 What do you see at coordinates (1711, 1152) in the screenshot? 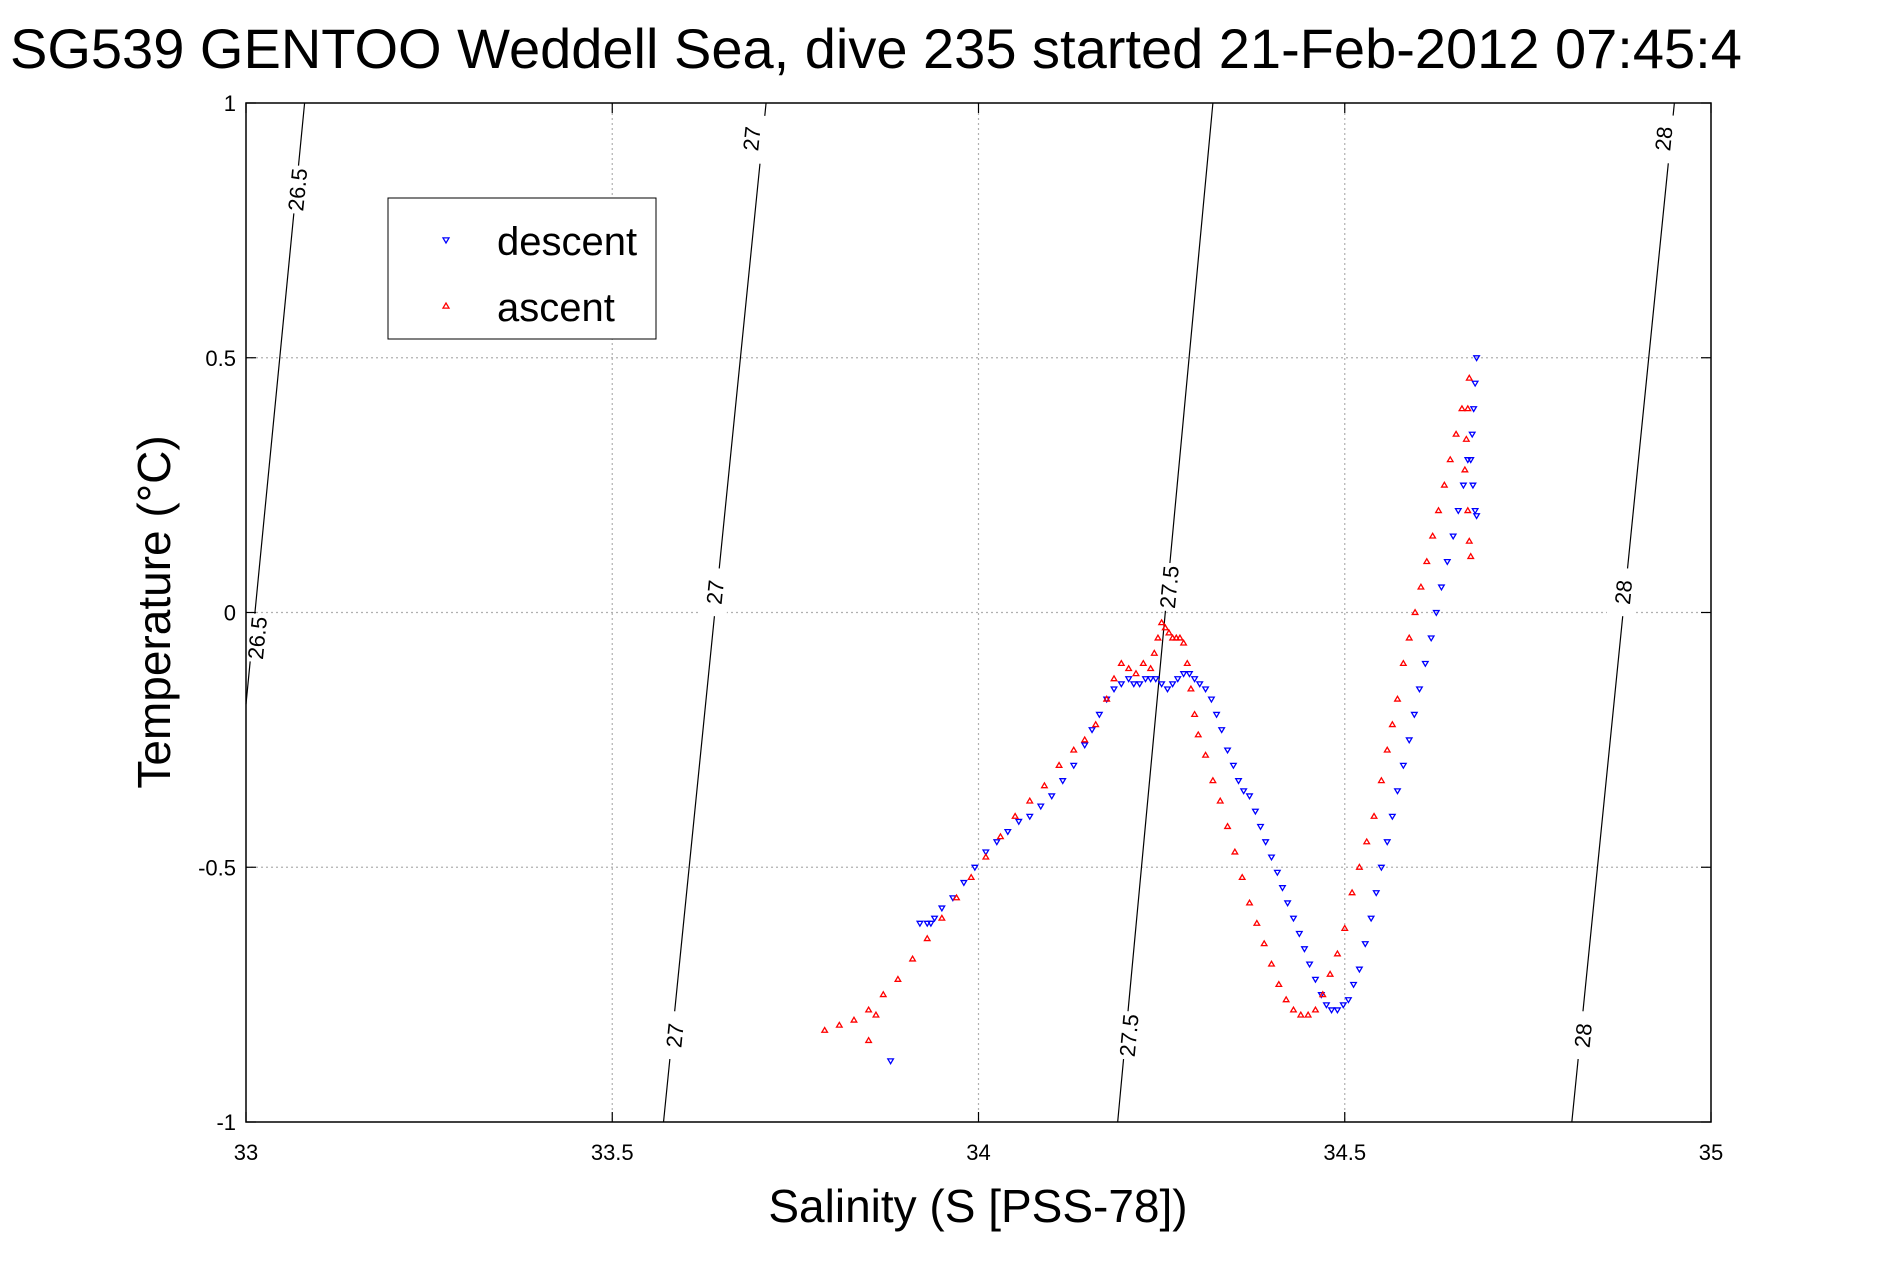
I see `x-tick-label: 35` at bounding box center [1711, 1152].